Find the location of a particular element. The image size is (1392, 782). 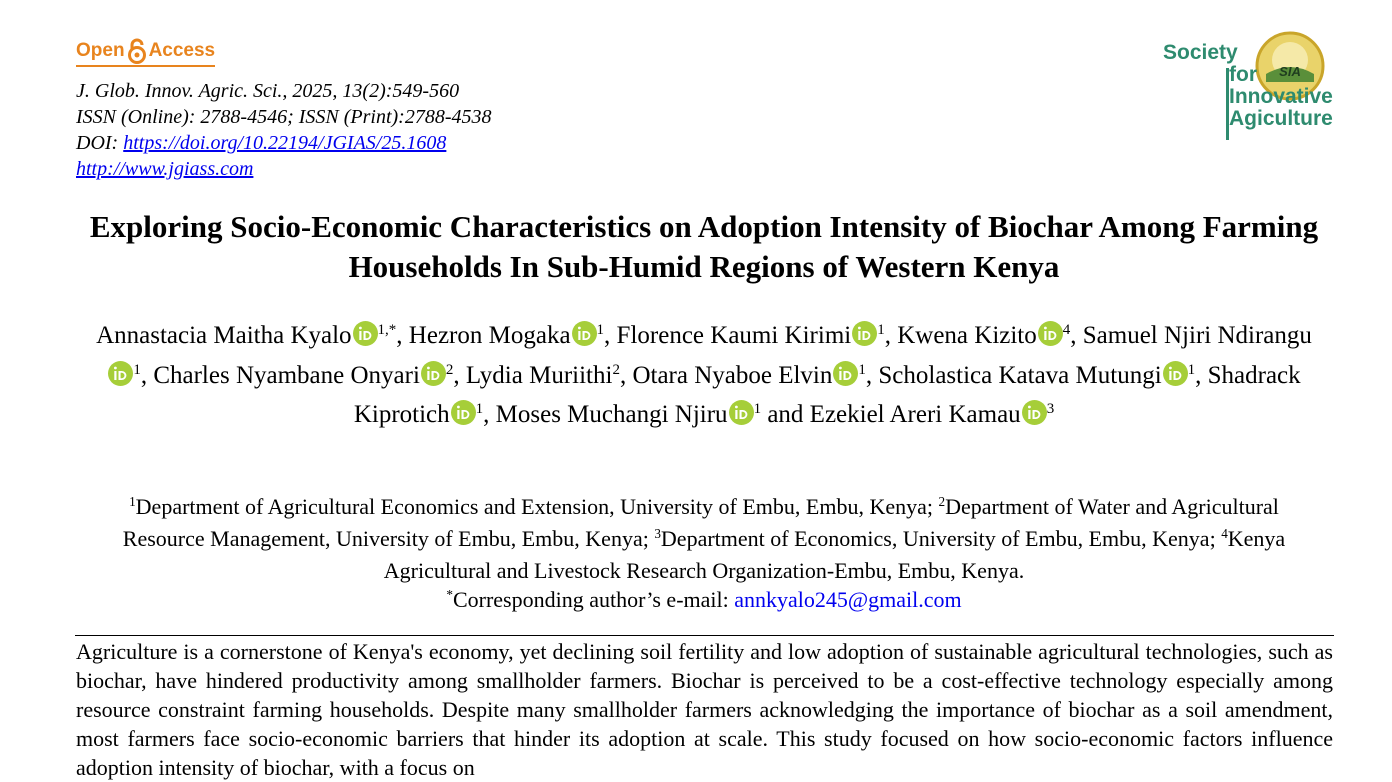

author: Otara Nyaboe Elvin 1, is located at coordinates (752, 374).